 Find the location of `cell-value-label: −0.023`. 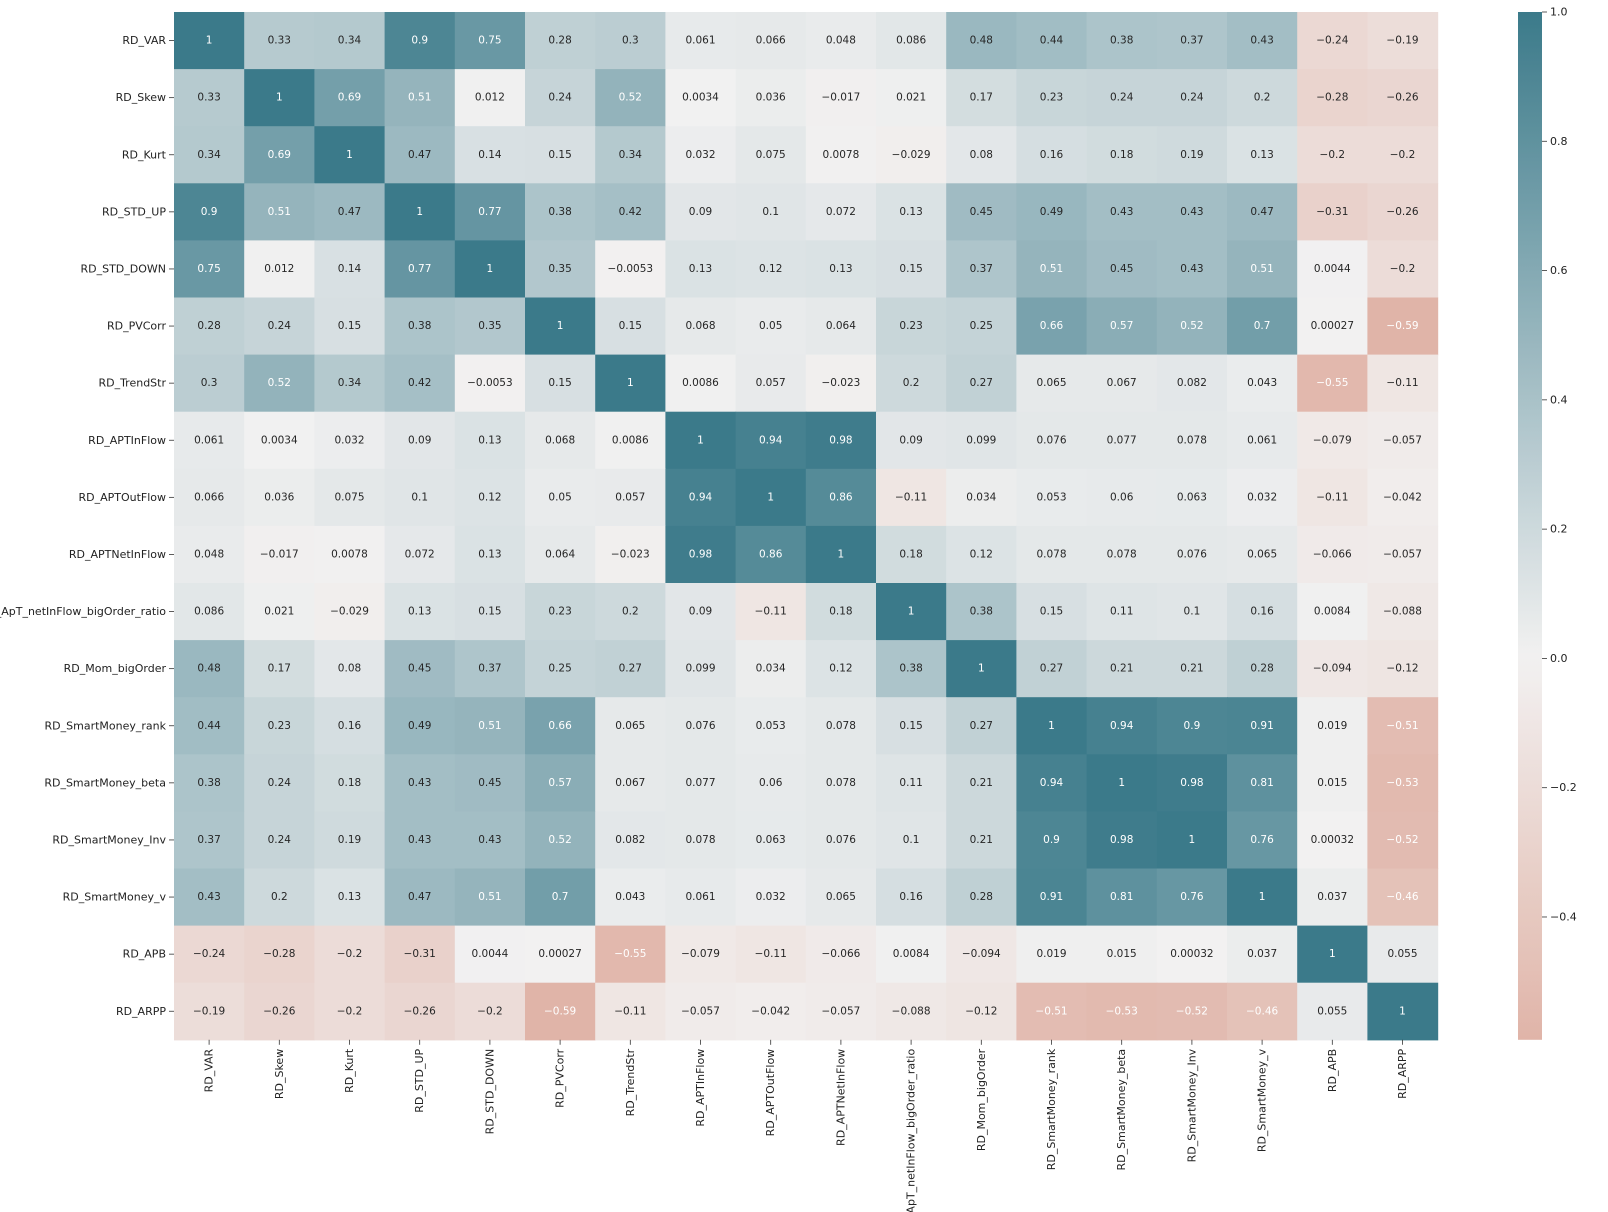

cell-value-label: −0.023 is located at coordinates (840, 383).